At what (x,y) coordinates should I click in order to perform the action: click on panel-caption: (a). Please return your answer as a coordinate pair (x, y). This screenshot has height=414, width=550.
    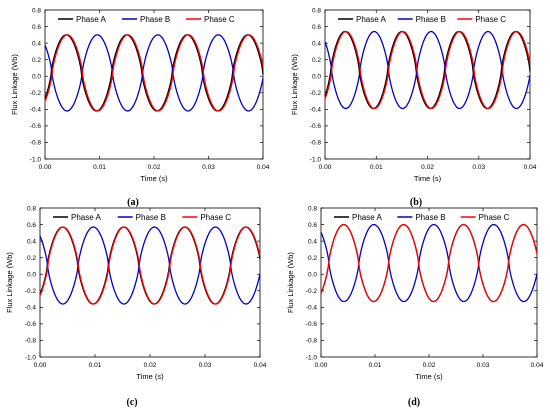
    Looking at the image, I should click on (133, 202).